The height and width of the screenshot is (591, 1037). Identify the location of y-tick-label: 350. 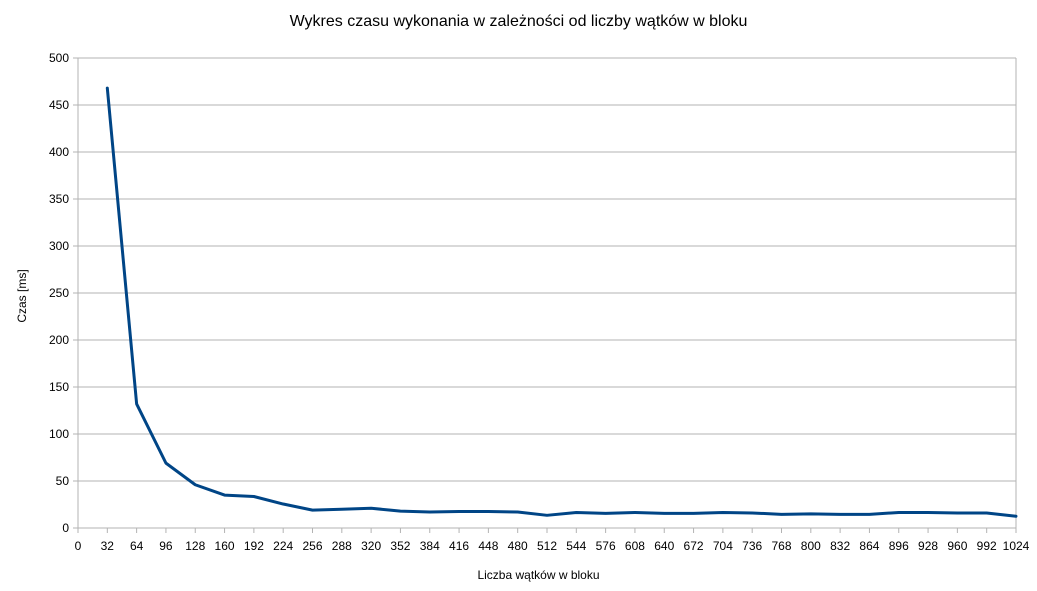
(59, 199).